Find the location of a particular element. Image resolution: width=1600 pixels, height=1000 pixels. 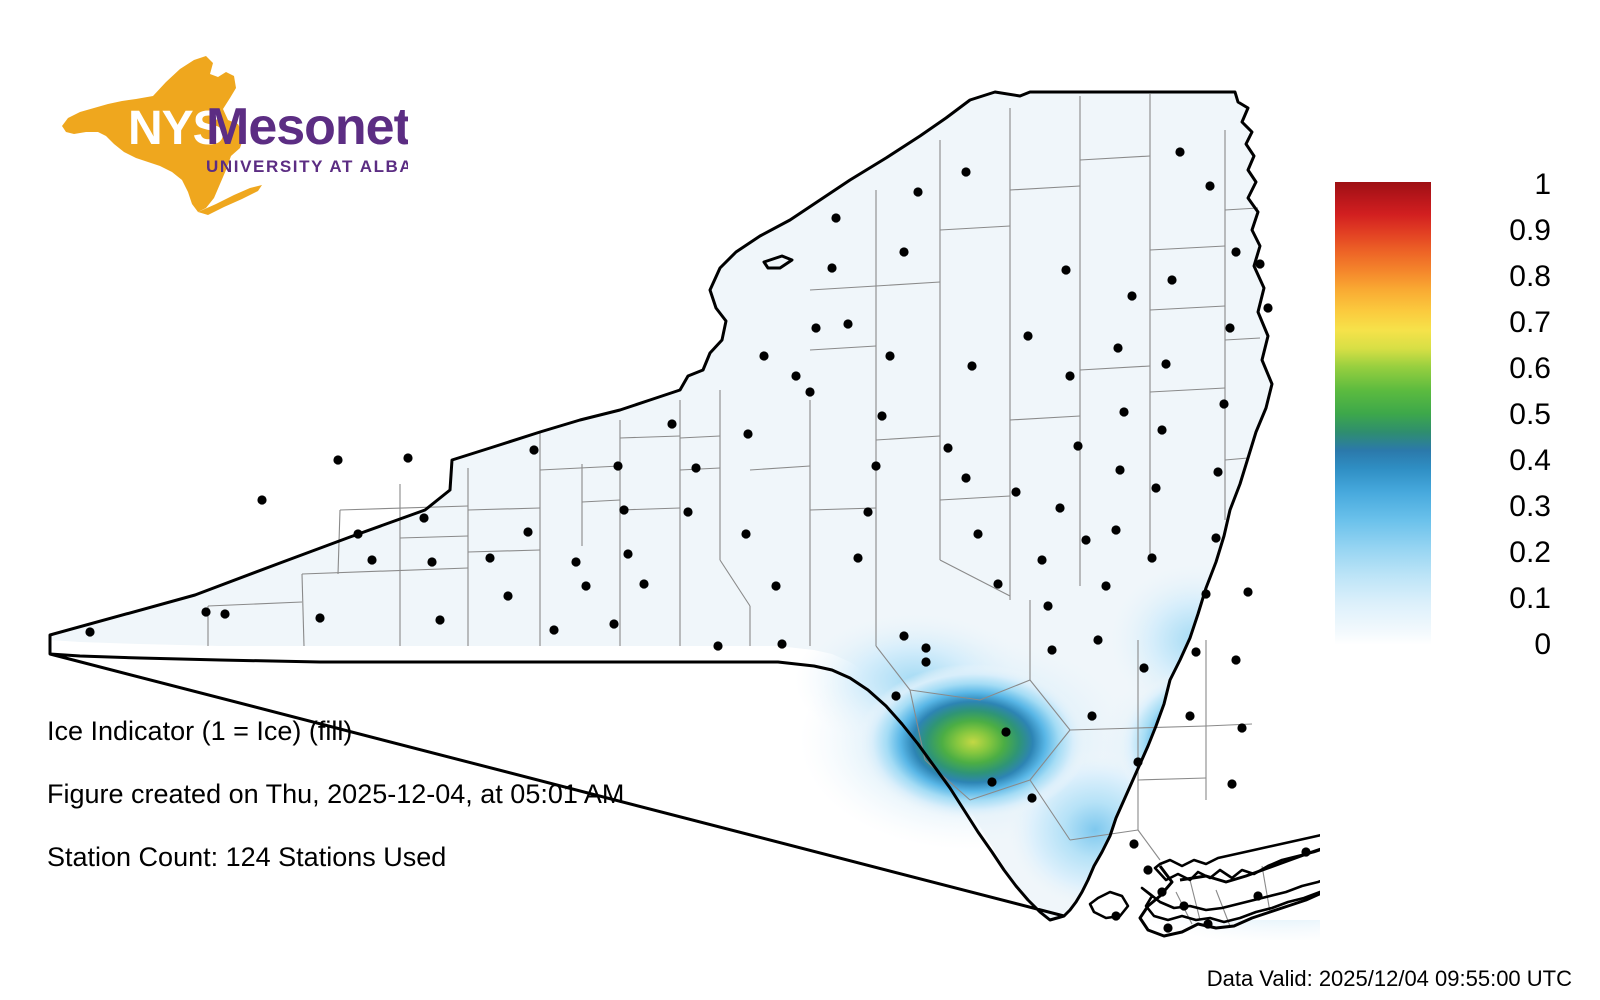

colorbar-tick-0.2: 0.2 is located at coordinates (1530, 552).